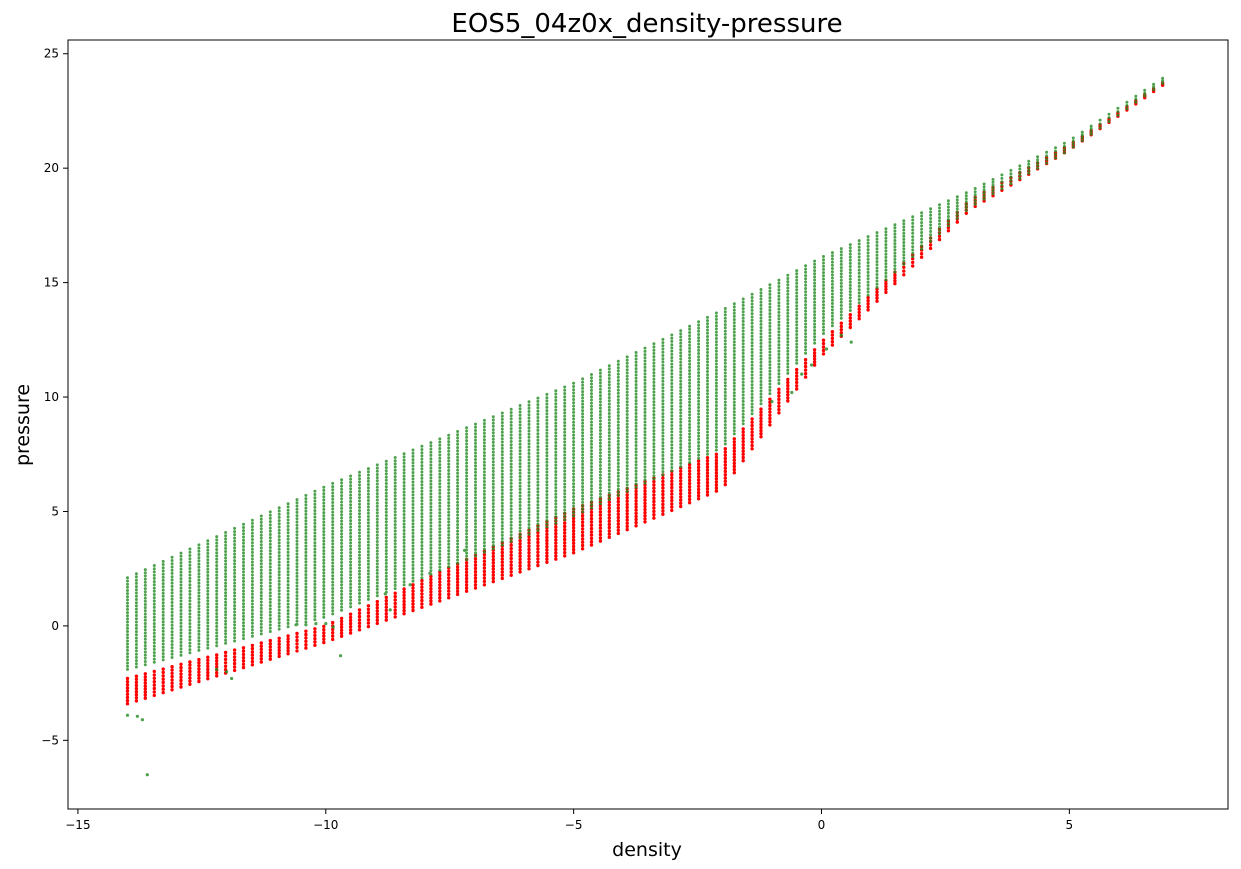 The width and height of the screenshot is (1241, 869). Describe the element at coordinates (306, 625) in the screenshot. I see `outlier-point` at that location.